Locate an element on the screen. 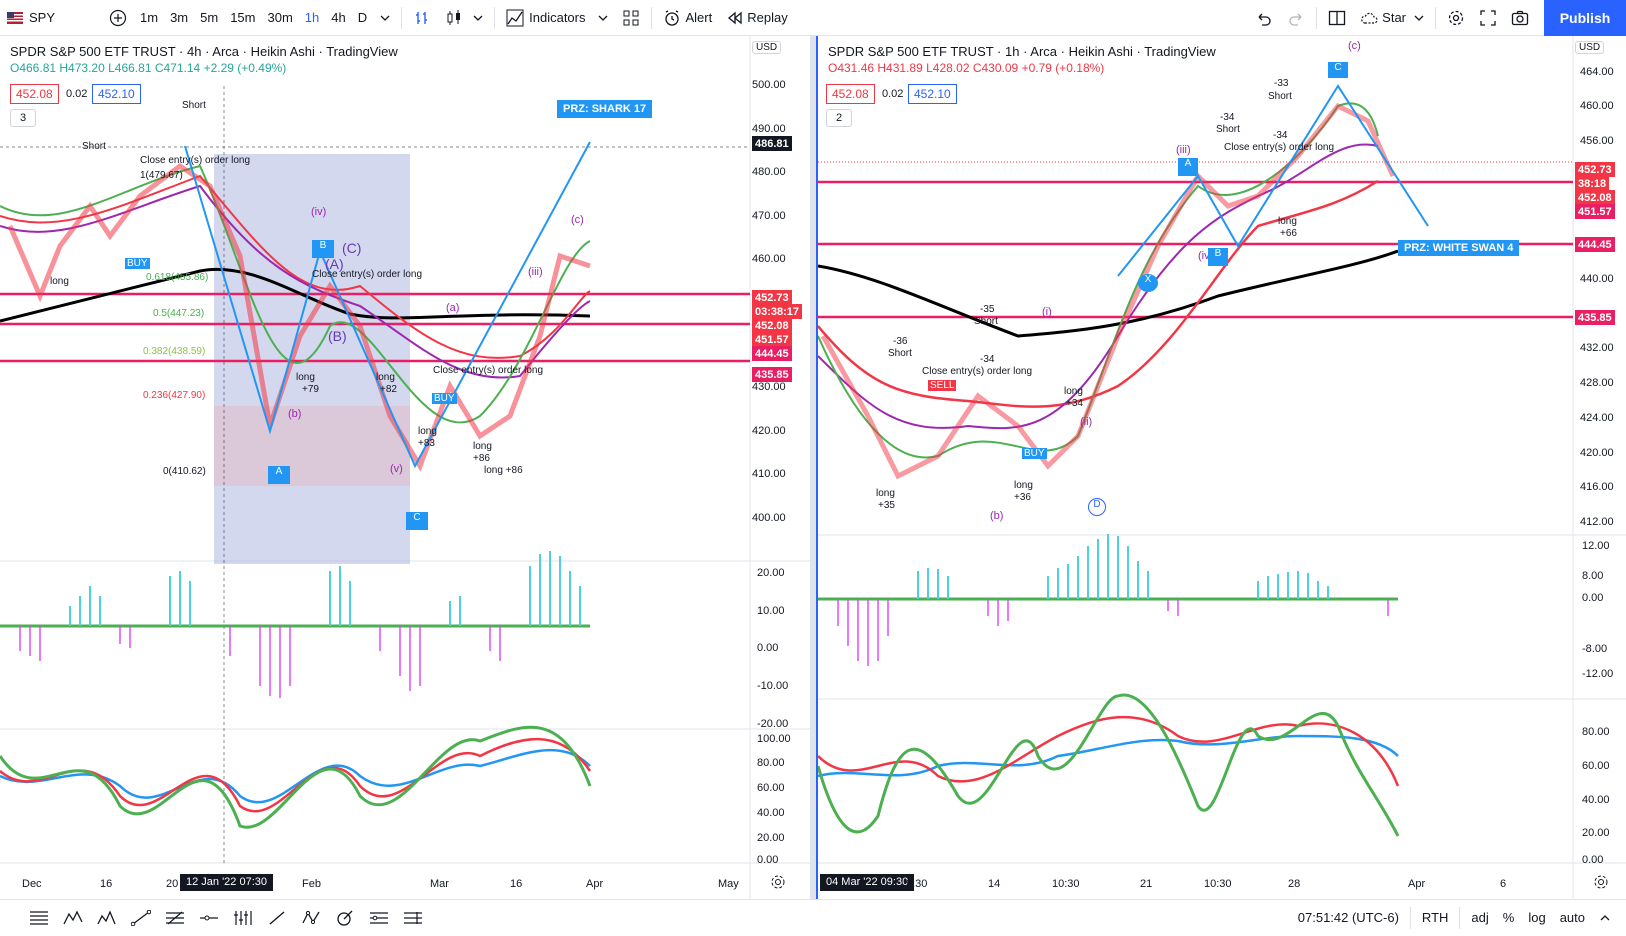  compare-button is located at coordinates (118, 18).